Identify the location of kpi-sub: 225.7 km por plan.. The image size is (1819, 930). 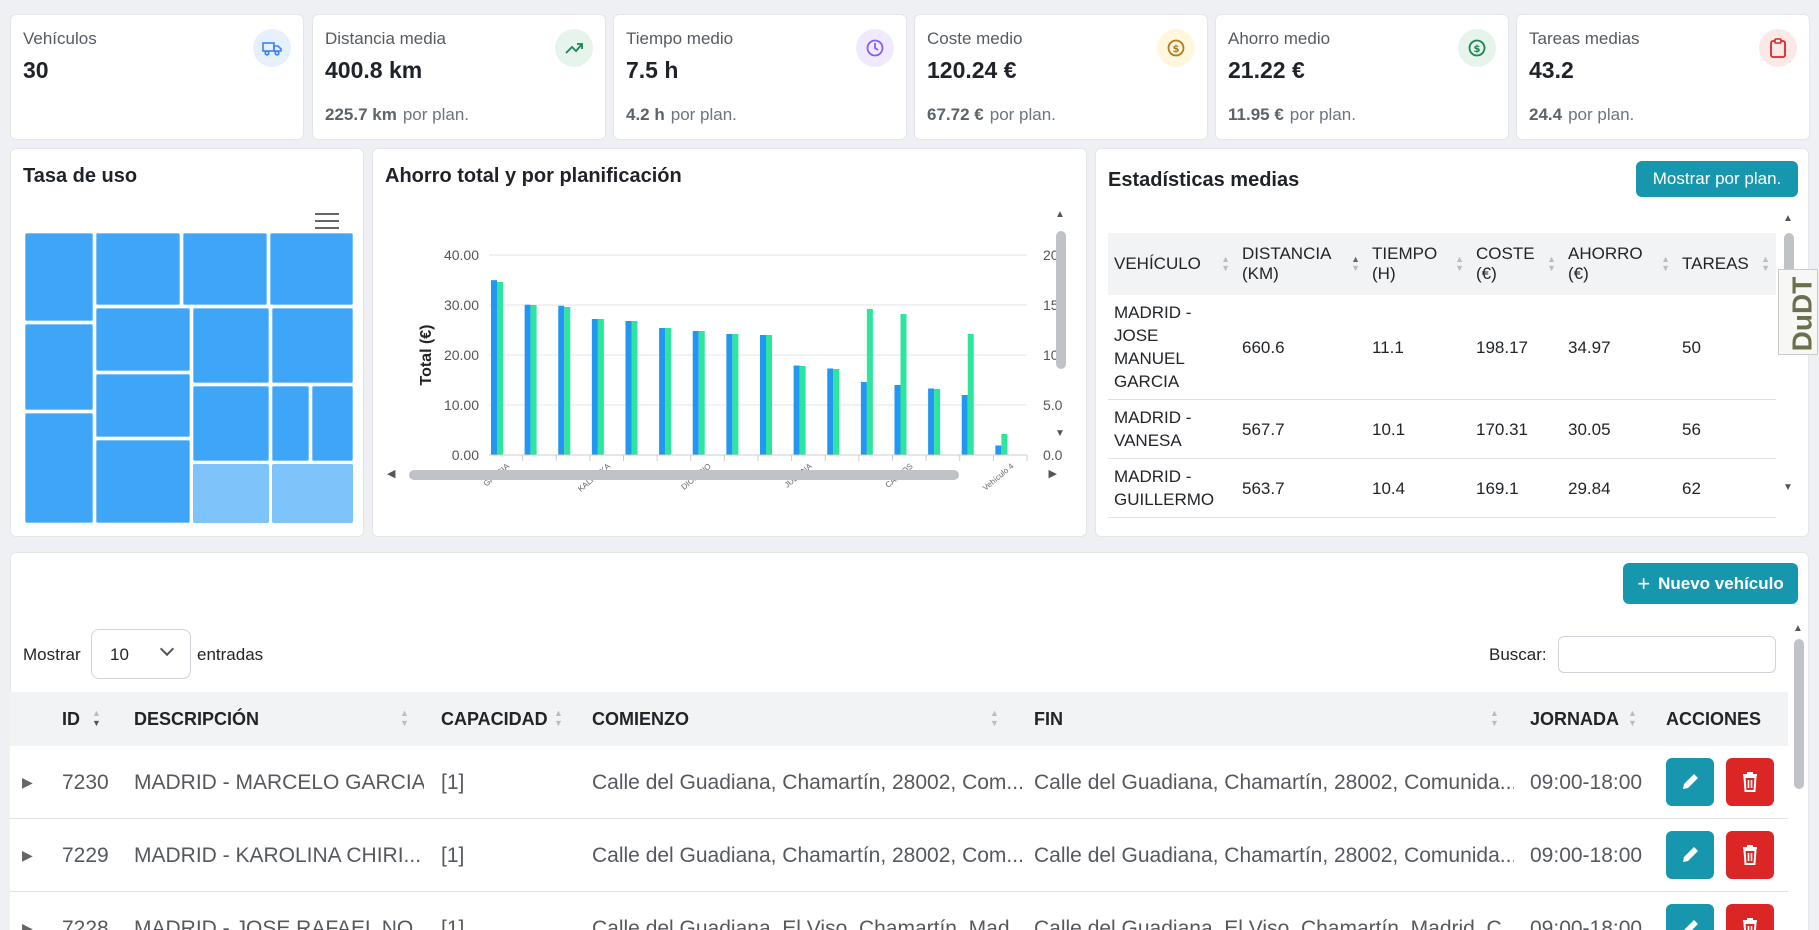
(397, 114).